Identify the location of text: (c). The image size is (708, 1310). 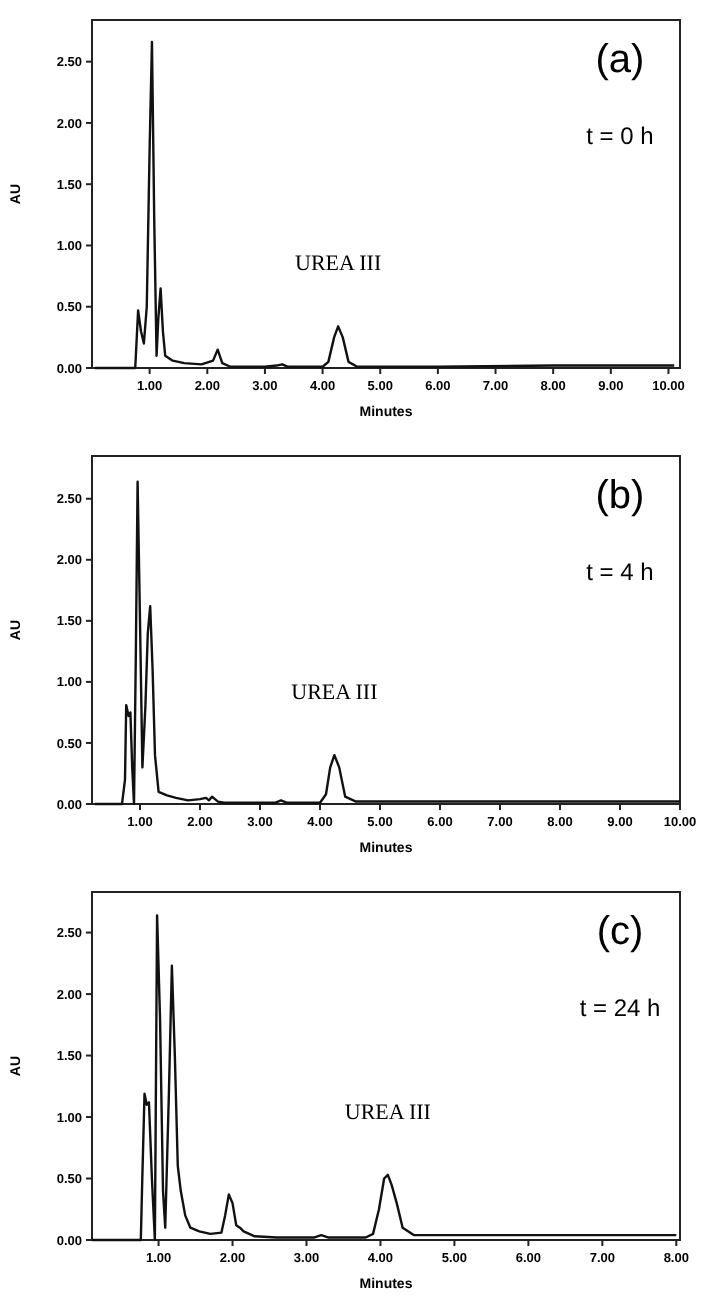
(620, 932).